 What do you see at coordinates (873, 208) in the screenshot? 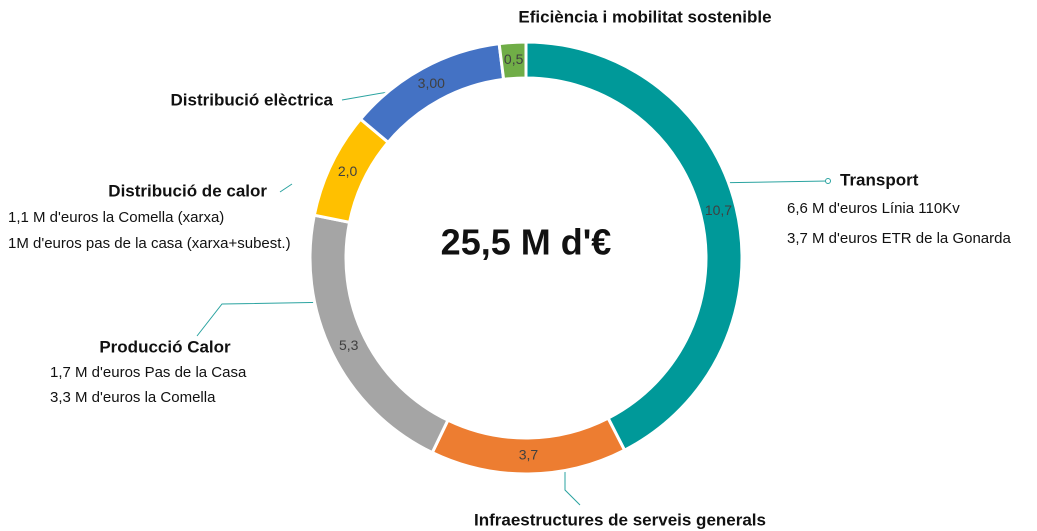
I see `detail-label: 6,6 M d'euros Línia 110Kv` at bounding box center [873, 208].